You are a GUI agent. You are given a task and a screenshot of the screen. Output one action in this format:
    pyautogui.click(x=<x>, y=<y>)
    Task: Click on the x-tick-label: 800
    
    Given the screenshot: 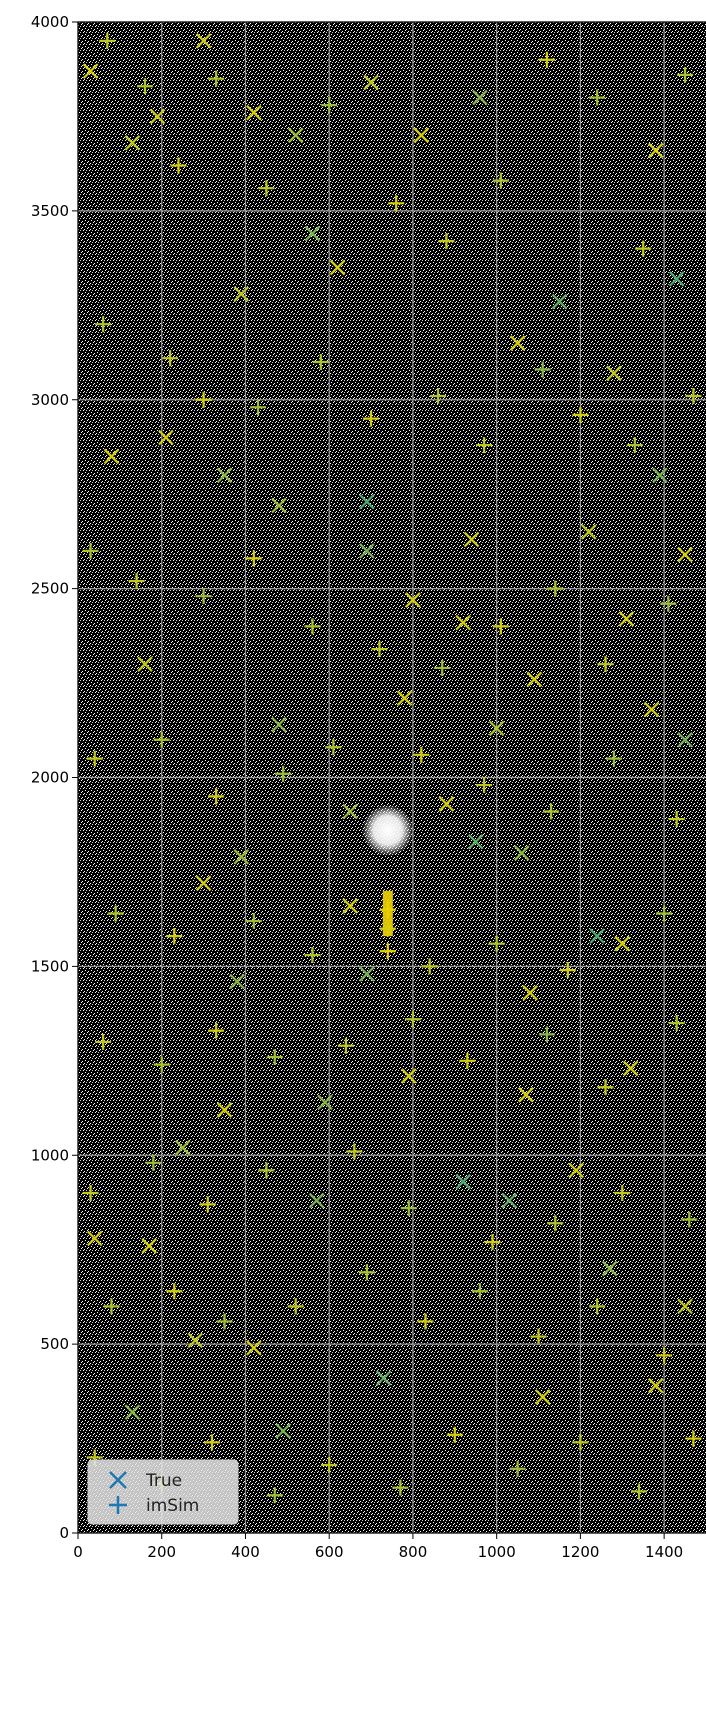 What is the action you would take?
    pyautogui.click(x=413, y=1552)
    